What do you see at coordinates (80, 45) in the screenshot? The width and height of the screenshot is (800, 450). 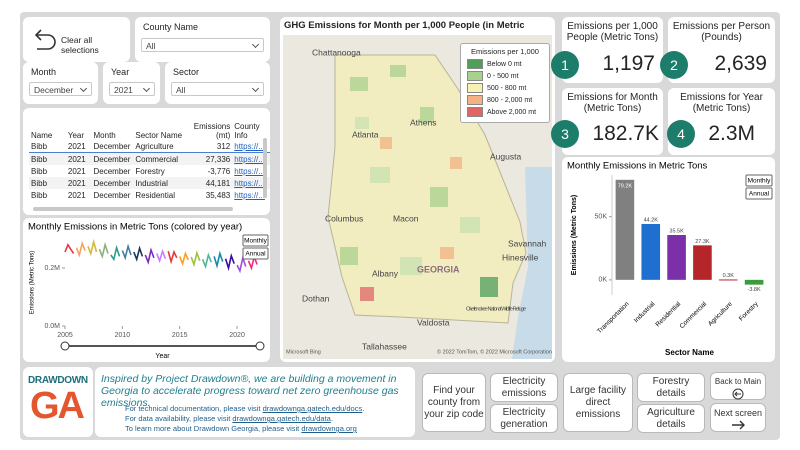 I see `clear-label: Clear all selections` at bounding box center [80, 45].